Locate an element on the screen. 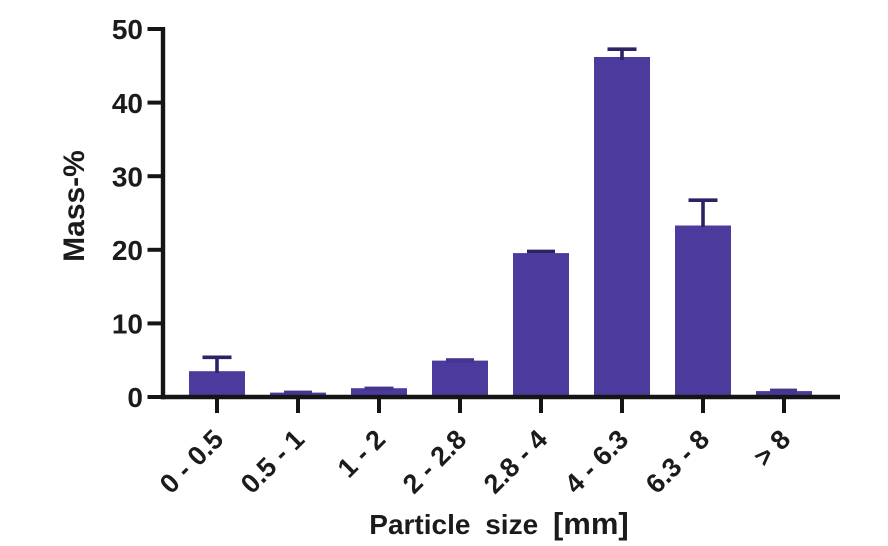  svg-text: 2.8 - 4 is located at coordinates (515, 461).